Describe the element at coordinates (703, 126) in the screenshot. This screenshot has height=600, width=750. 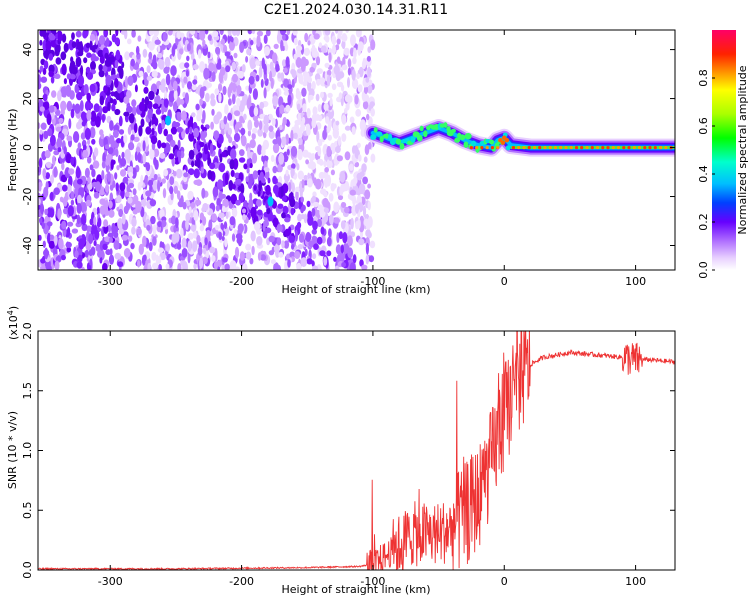
I see `colorbar-tick-label: 0.6` at that location.